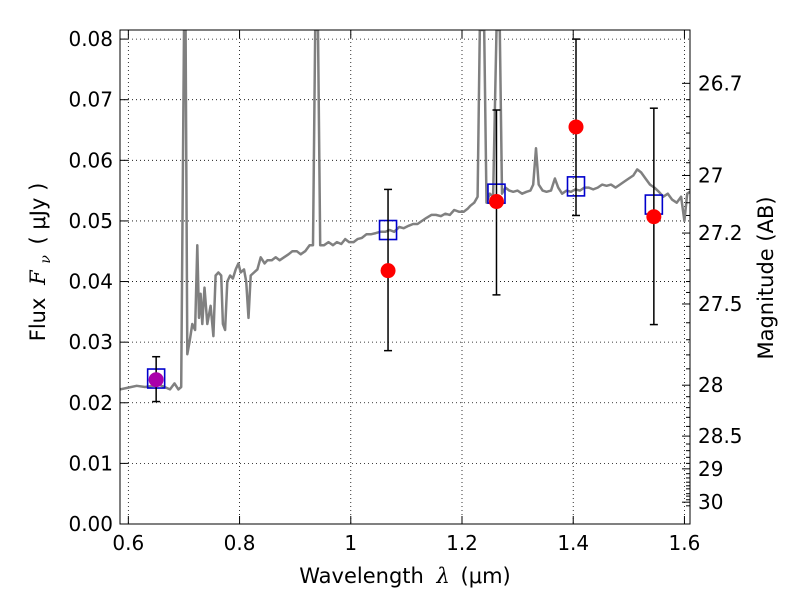 This screenshot has height=600, width=800. Describe the element at coordinates (710, 502) in the screenshot. I see `y2-tick-label: 30` at that location.